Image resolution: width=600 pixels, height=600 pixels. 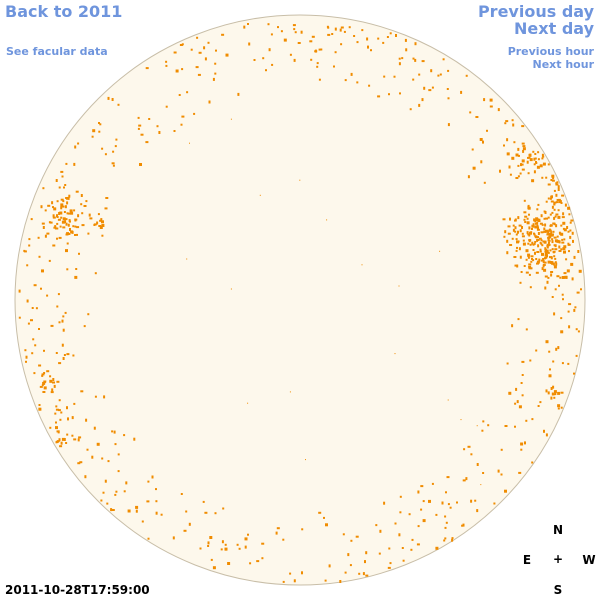 What do you see at coordinates (64, 11) in the screenshot?
I see `back-to-year-link: Back to 2011` at bounding box center [64, 11].